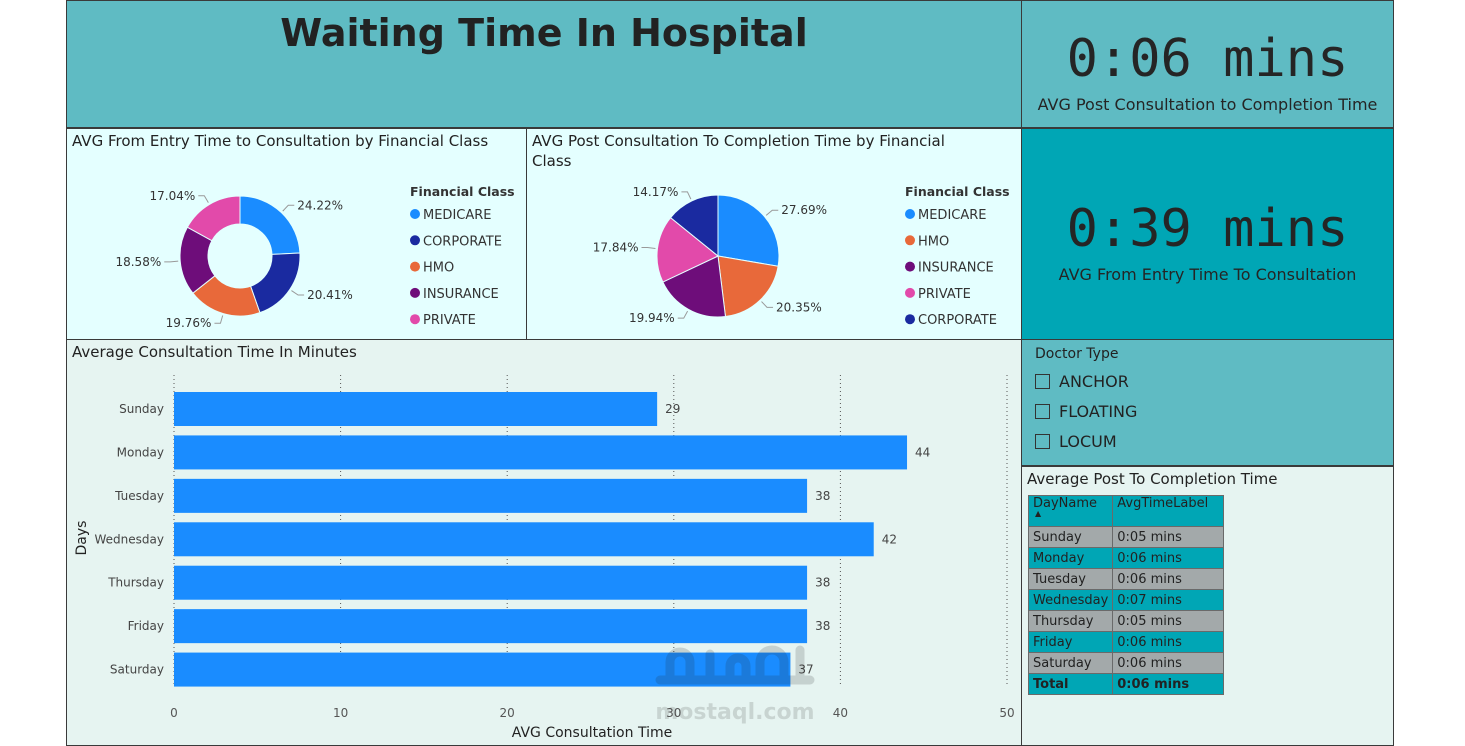  Describe the element at coordinates (1152, 479) in the screenshot. I see `table-title: Average Post To Completion Time` at that location.